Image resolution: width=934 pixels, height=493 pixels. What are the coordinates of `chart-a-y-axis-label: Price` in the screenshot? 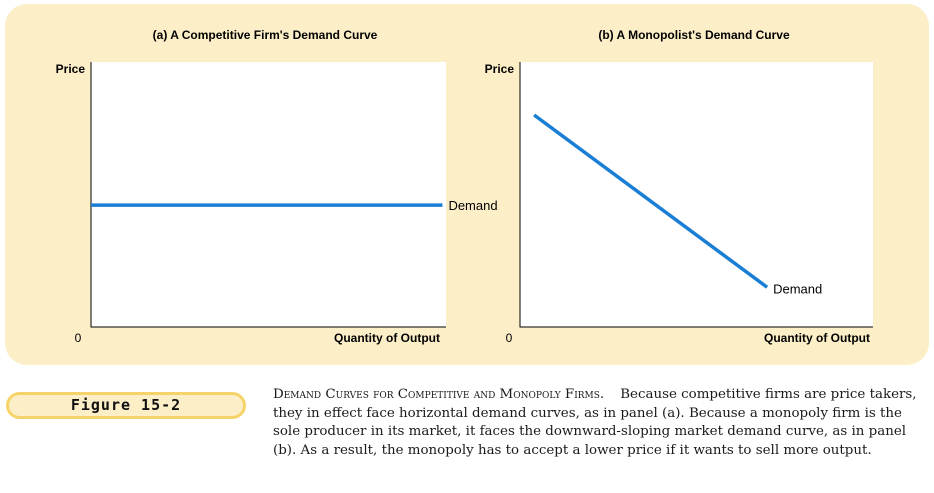 It's located at (71, 69).